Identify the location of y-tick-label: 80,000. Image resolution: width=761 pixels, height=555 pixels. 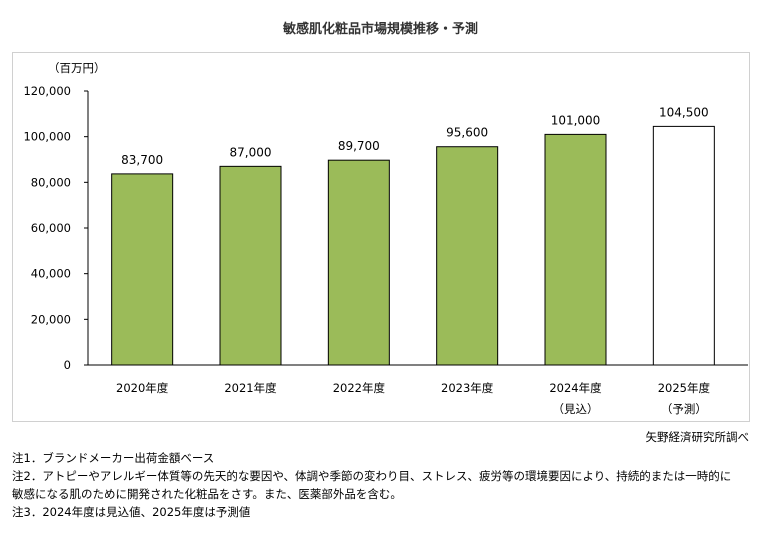
(51, 182).